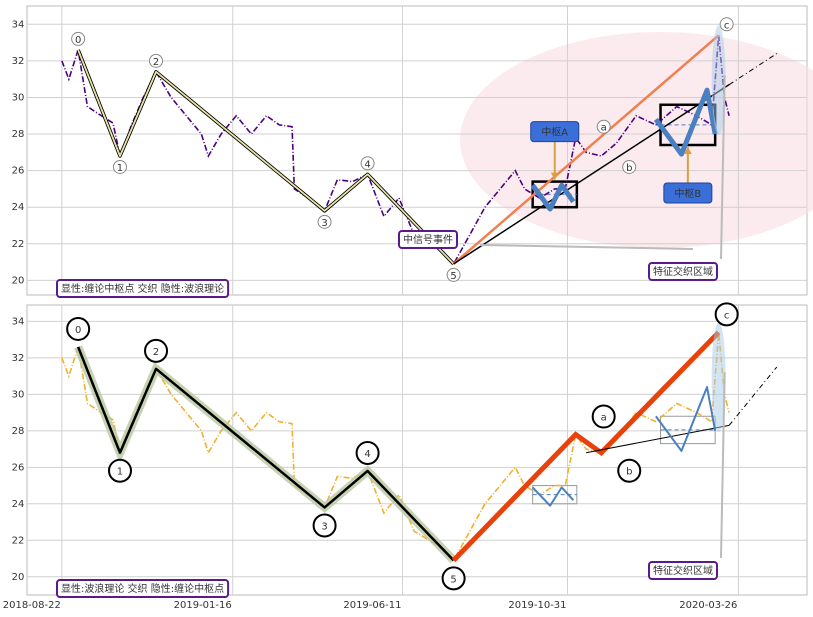 This screenshot has width=813, height=617. What do you see at coordinates (372, 605) in the screenshot?
I see `x-tick-label: 2019-06-11` at bounding box center [372, 605].